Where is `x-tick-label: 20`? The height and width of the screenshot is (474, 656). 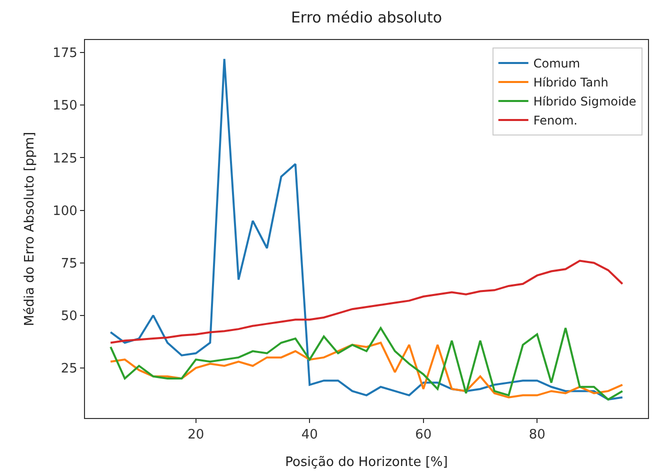 x-tick-label: 20 is located at coordinates (196, 435).